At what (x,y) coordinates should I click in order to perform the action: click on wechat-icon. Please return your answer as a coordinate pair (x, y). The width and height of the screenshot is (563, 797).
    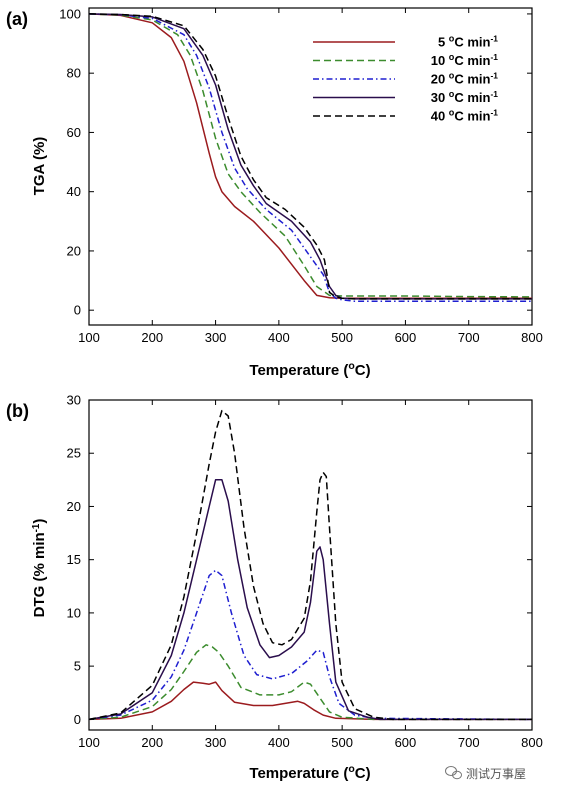
    Looking at the image, I should click on (453, 773).